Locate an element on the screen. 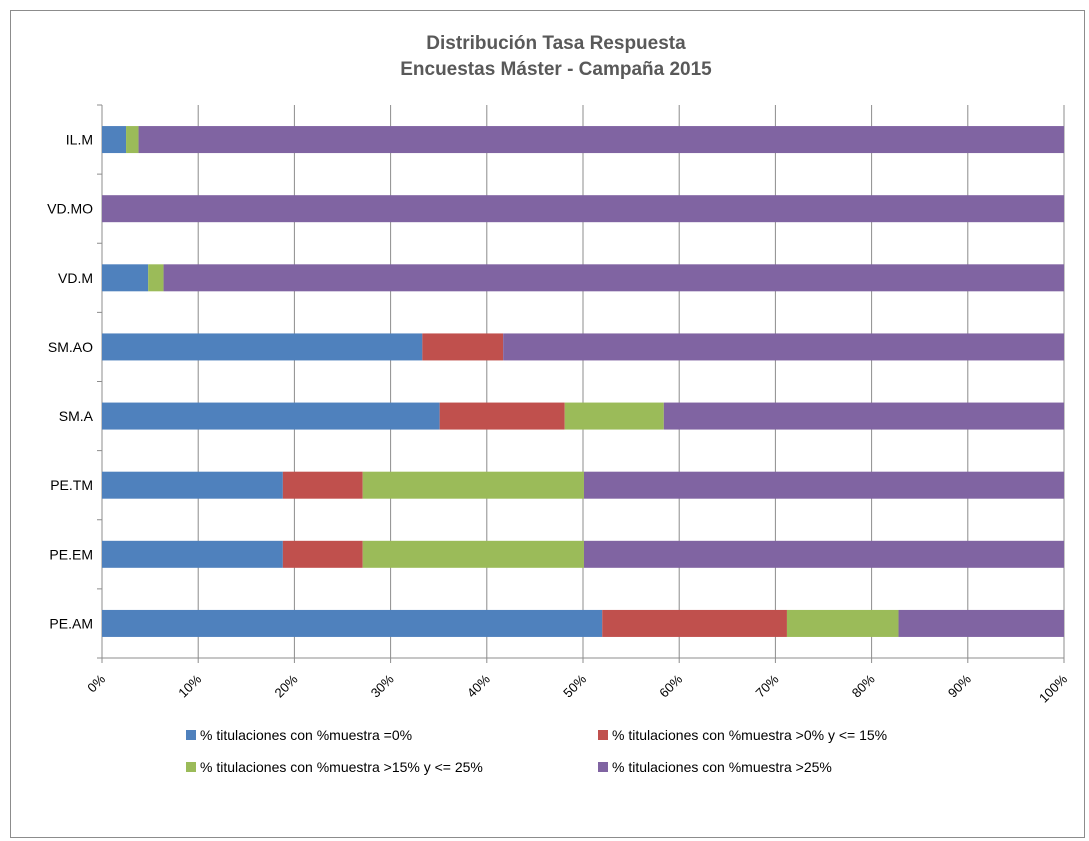 This screenshot has width=1089, height=841. x-tick-label-9: 90% is located at coordinates (959, 685).